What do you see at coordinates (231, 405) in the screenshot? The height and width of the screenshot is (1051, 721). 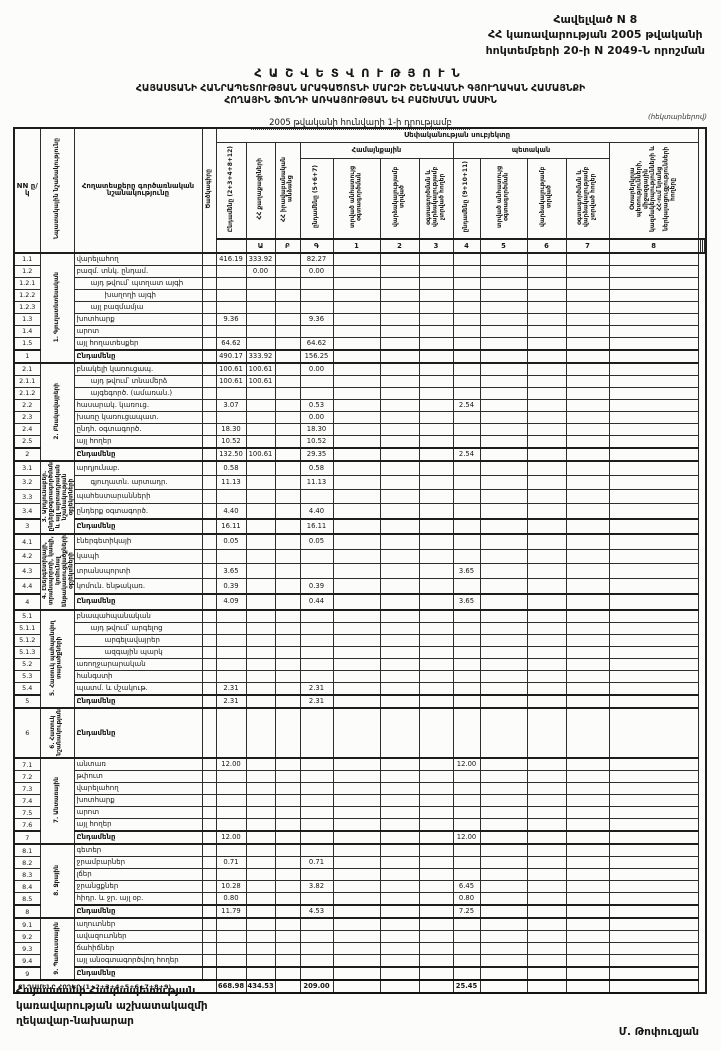 I see `value-col-1: 3.07` at bounding box center [231, 405].